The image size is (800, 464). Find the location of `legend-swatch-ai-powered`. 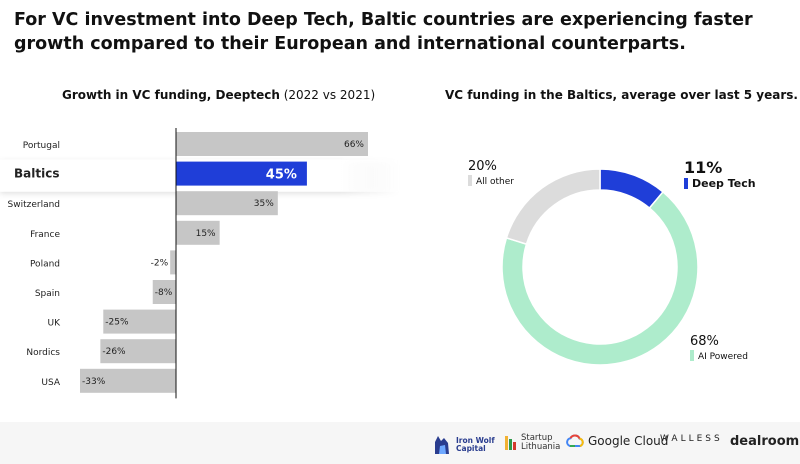

legend-swatch-ai-powered is located at coordinates (692, 355).